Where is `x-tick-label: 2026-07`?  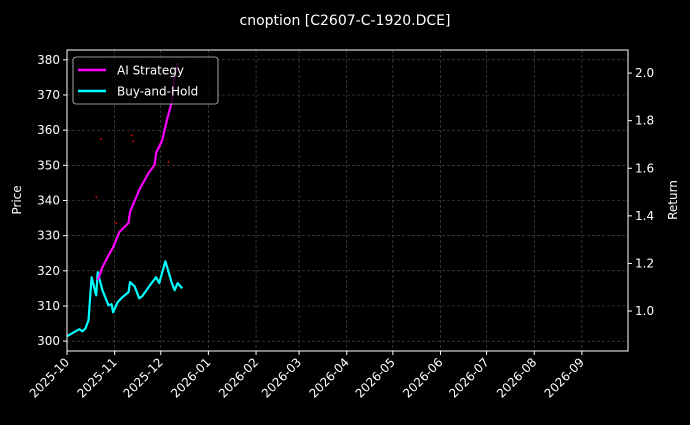
x-tick-label: 2026-07 is located at coordinates (468, 377).